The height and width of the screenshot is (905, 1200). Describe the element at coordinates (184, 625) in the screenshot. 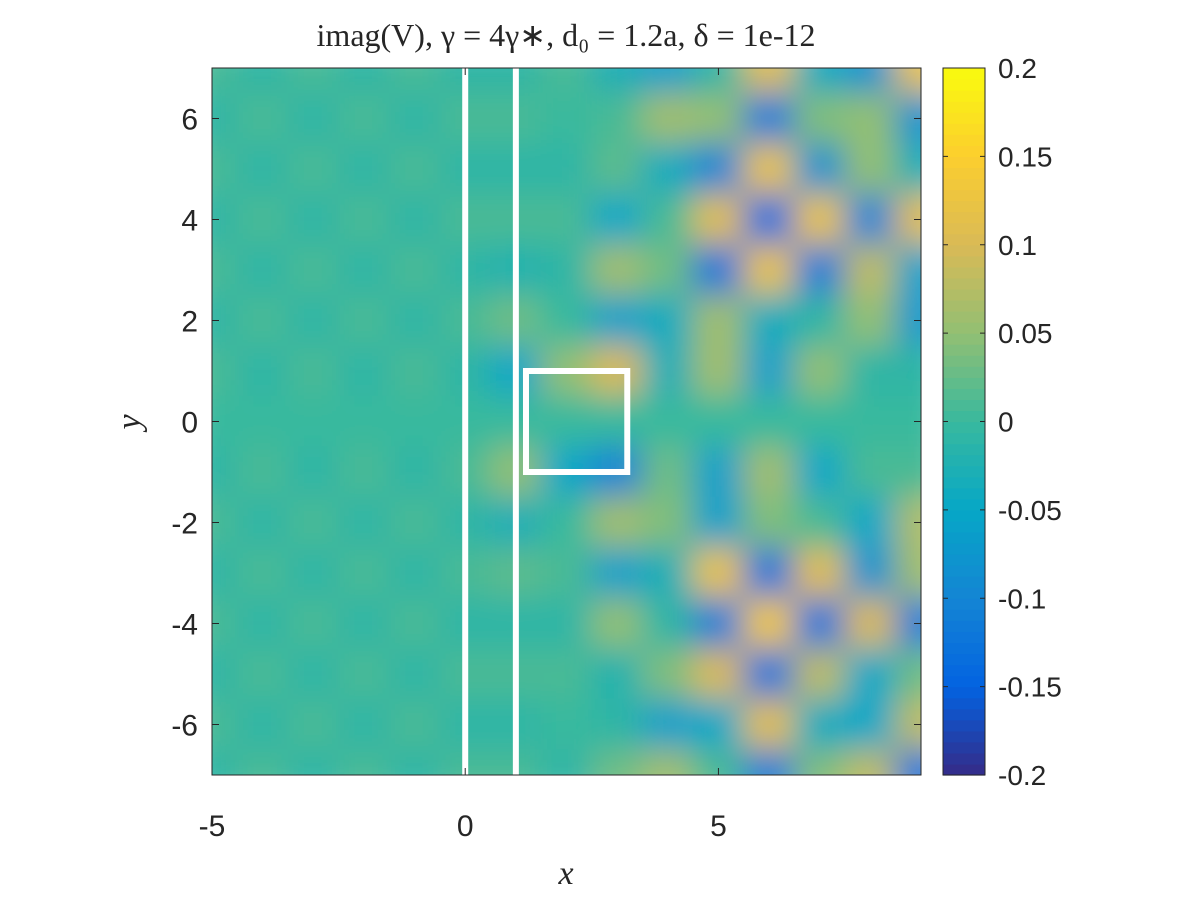

I see `y-tick-label: -4` at that location.